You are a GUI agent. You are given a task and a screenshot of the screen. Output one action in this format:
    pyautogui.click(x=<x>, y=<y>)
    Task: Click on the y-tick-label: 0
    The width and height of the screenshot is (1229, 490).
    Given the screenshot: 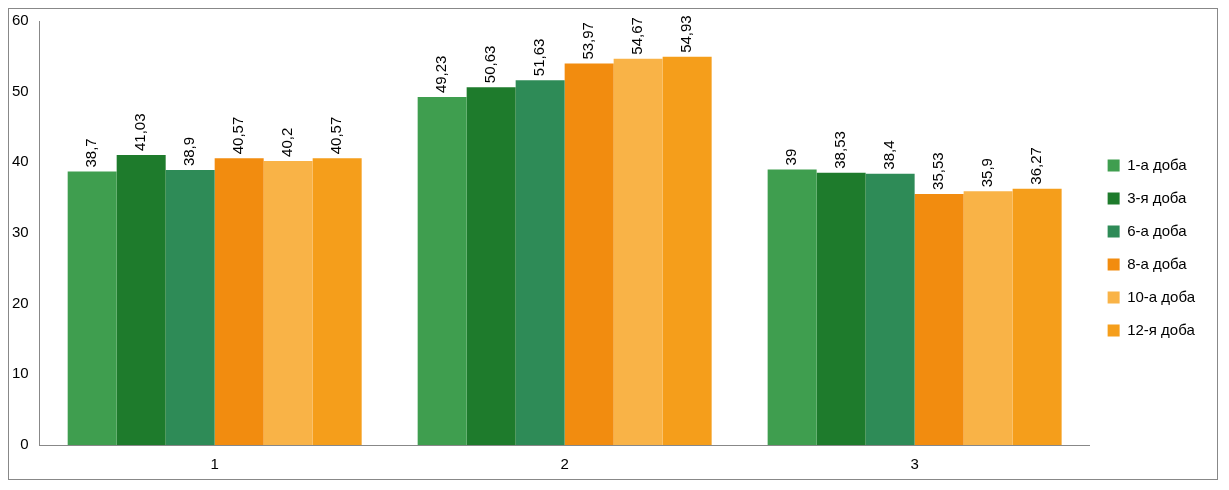 What is the action you would take?
    pyautogui.click(x=24, y=444)
    